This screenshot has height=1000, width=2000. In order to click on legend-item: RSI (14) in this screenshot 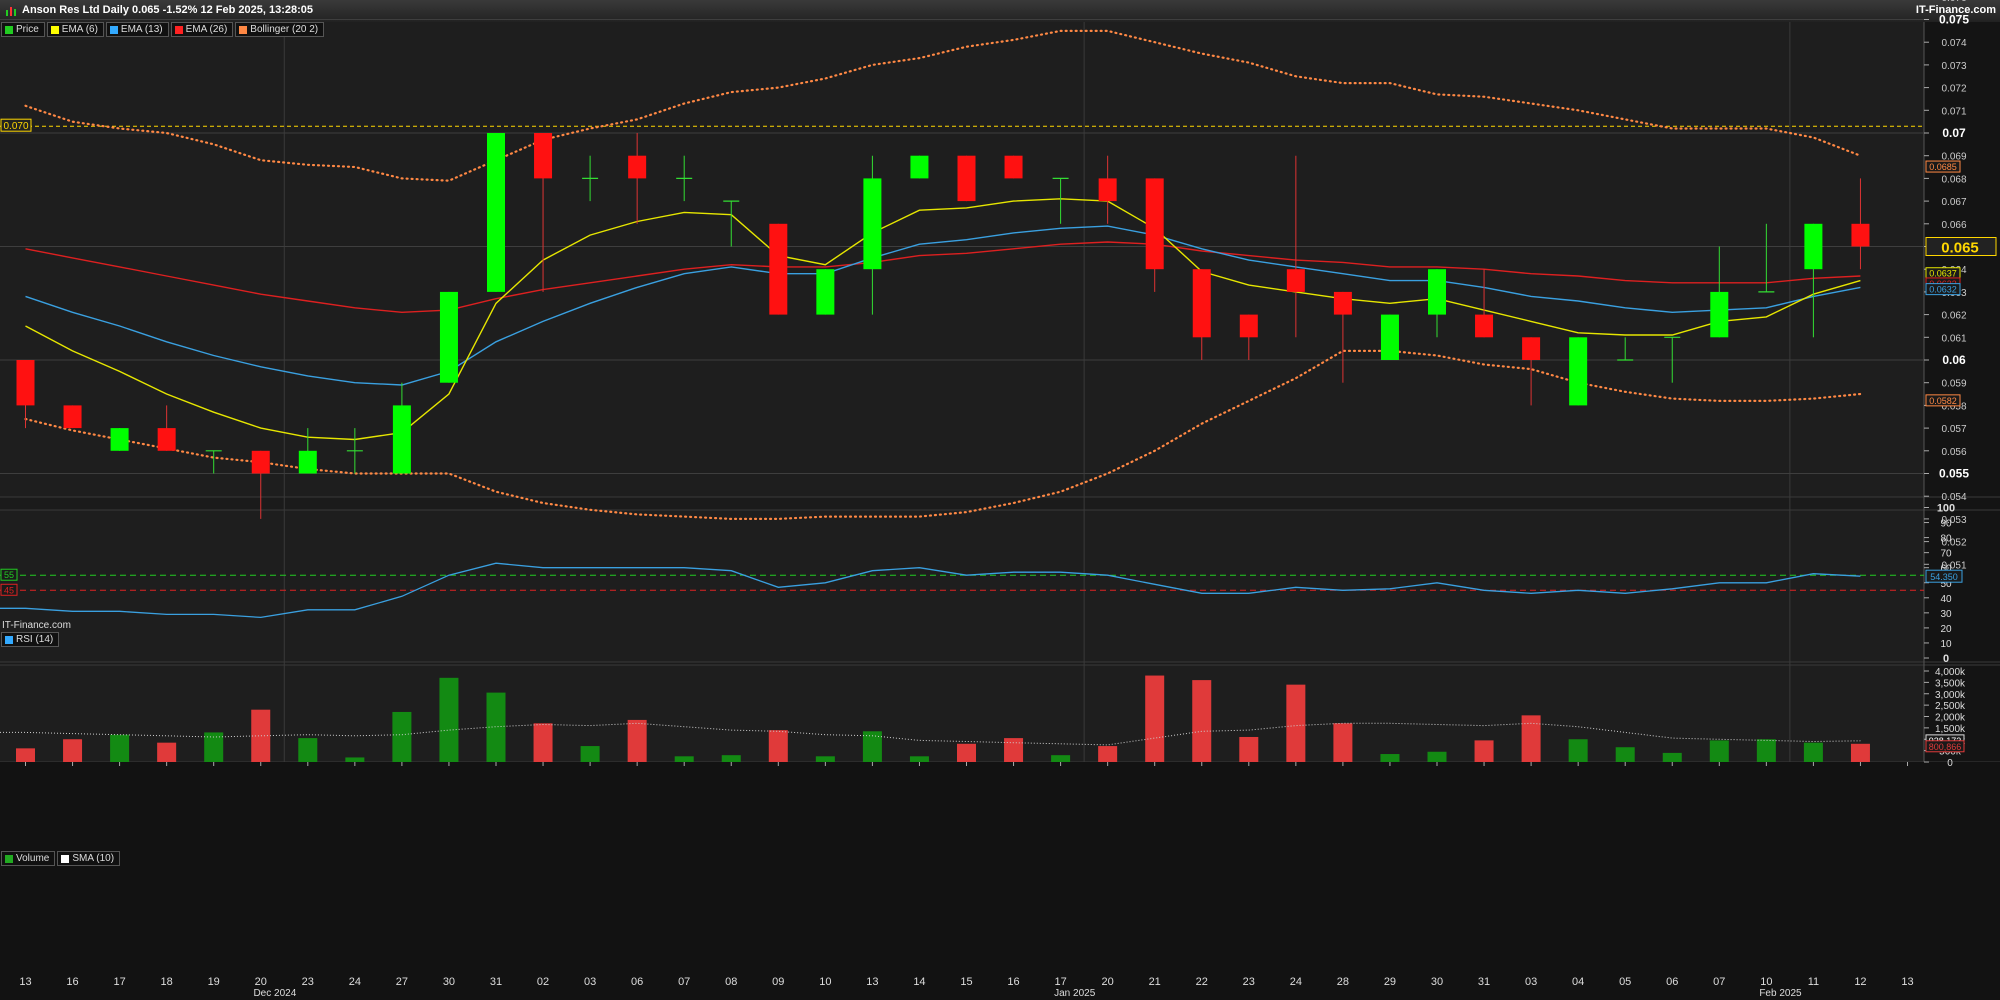, I will do `click(30, 639)`.